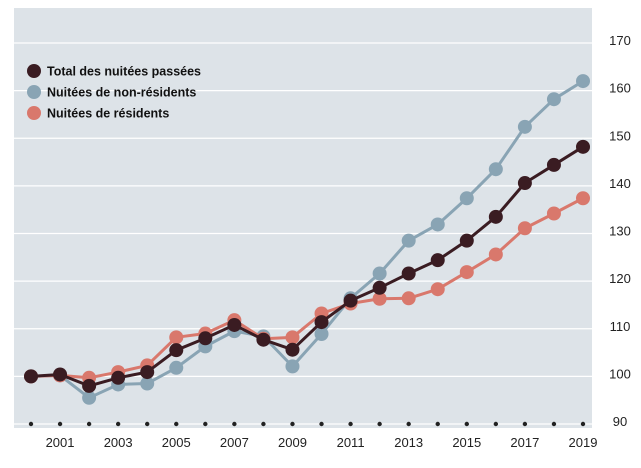 The width and height of the screenshot is (641, 468). Describe the element at coordinates (118, 442) in the screenshot. I see `x-tick-label: 2003` at that location.